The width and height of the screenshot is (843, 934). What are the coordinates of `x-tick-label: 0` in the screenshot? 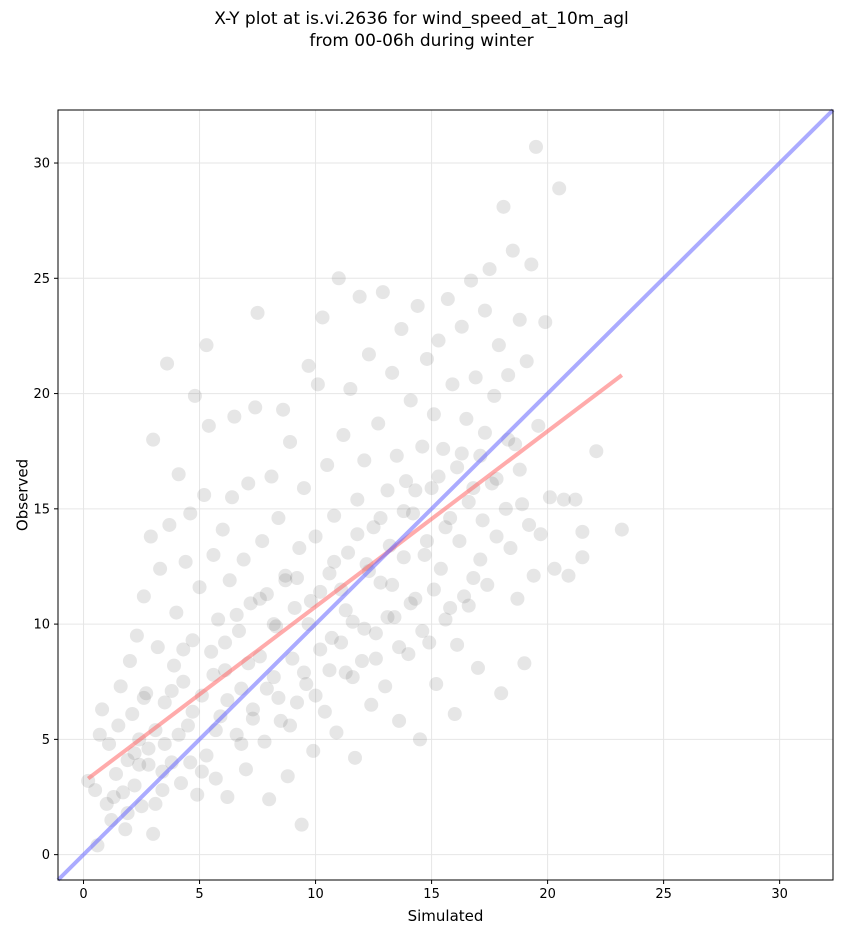 It's located at (83, 894).